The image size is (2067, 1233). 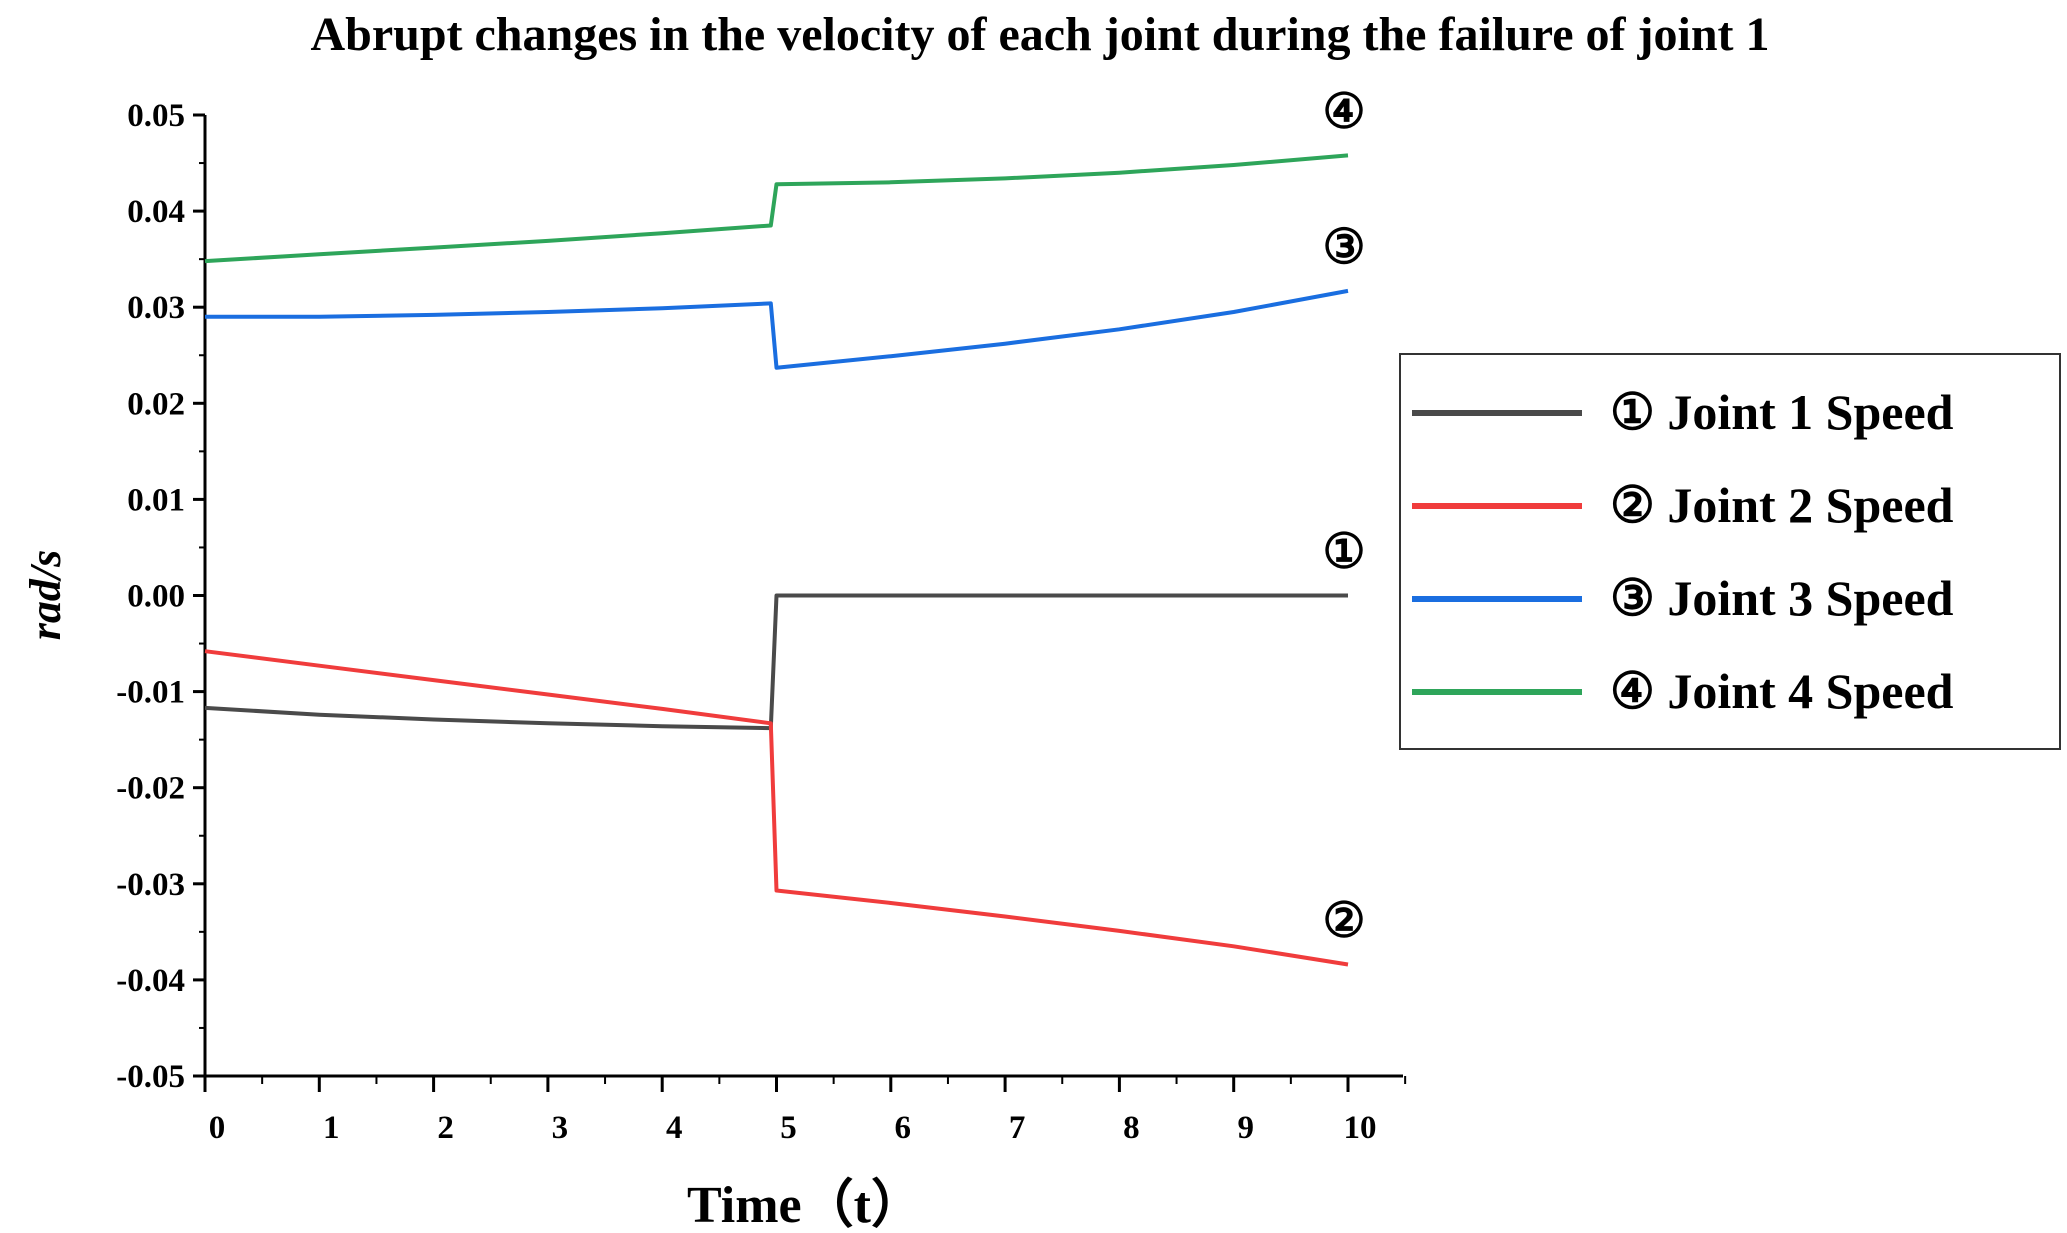 I want to click on x-axis-label: Time（t）, so click(x=805, y=1204).